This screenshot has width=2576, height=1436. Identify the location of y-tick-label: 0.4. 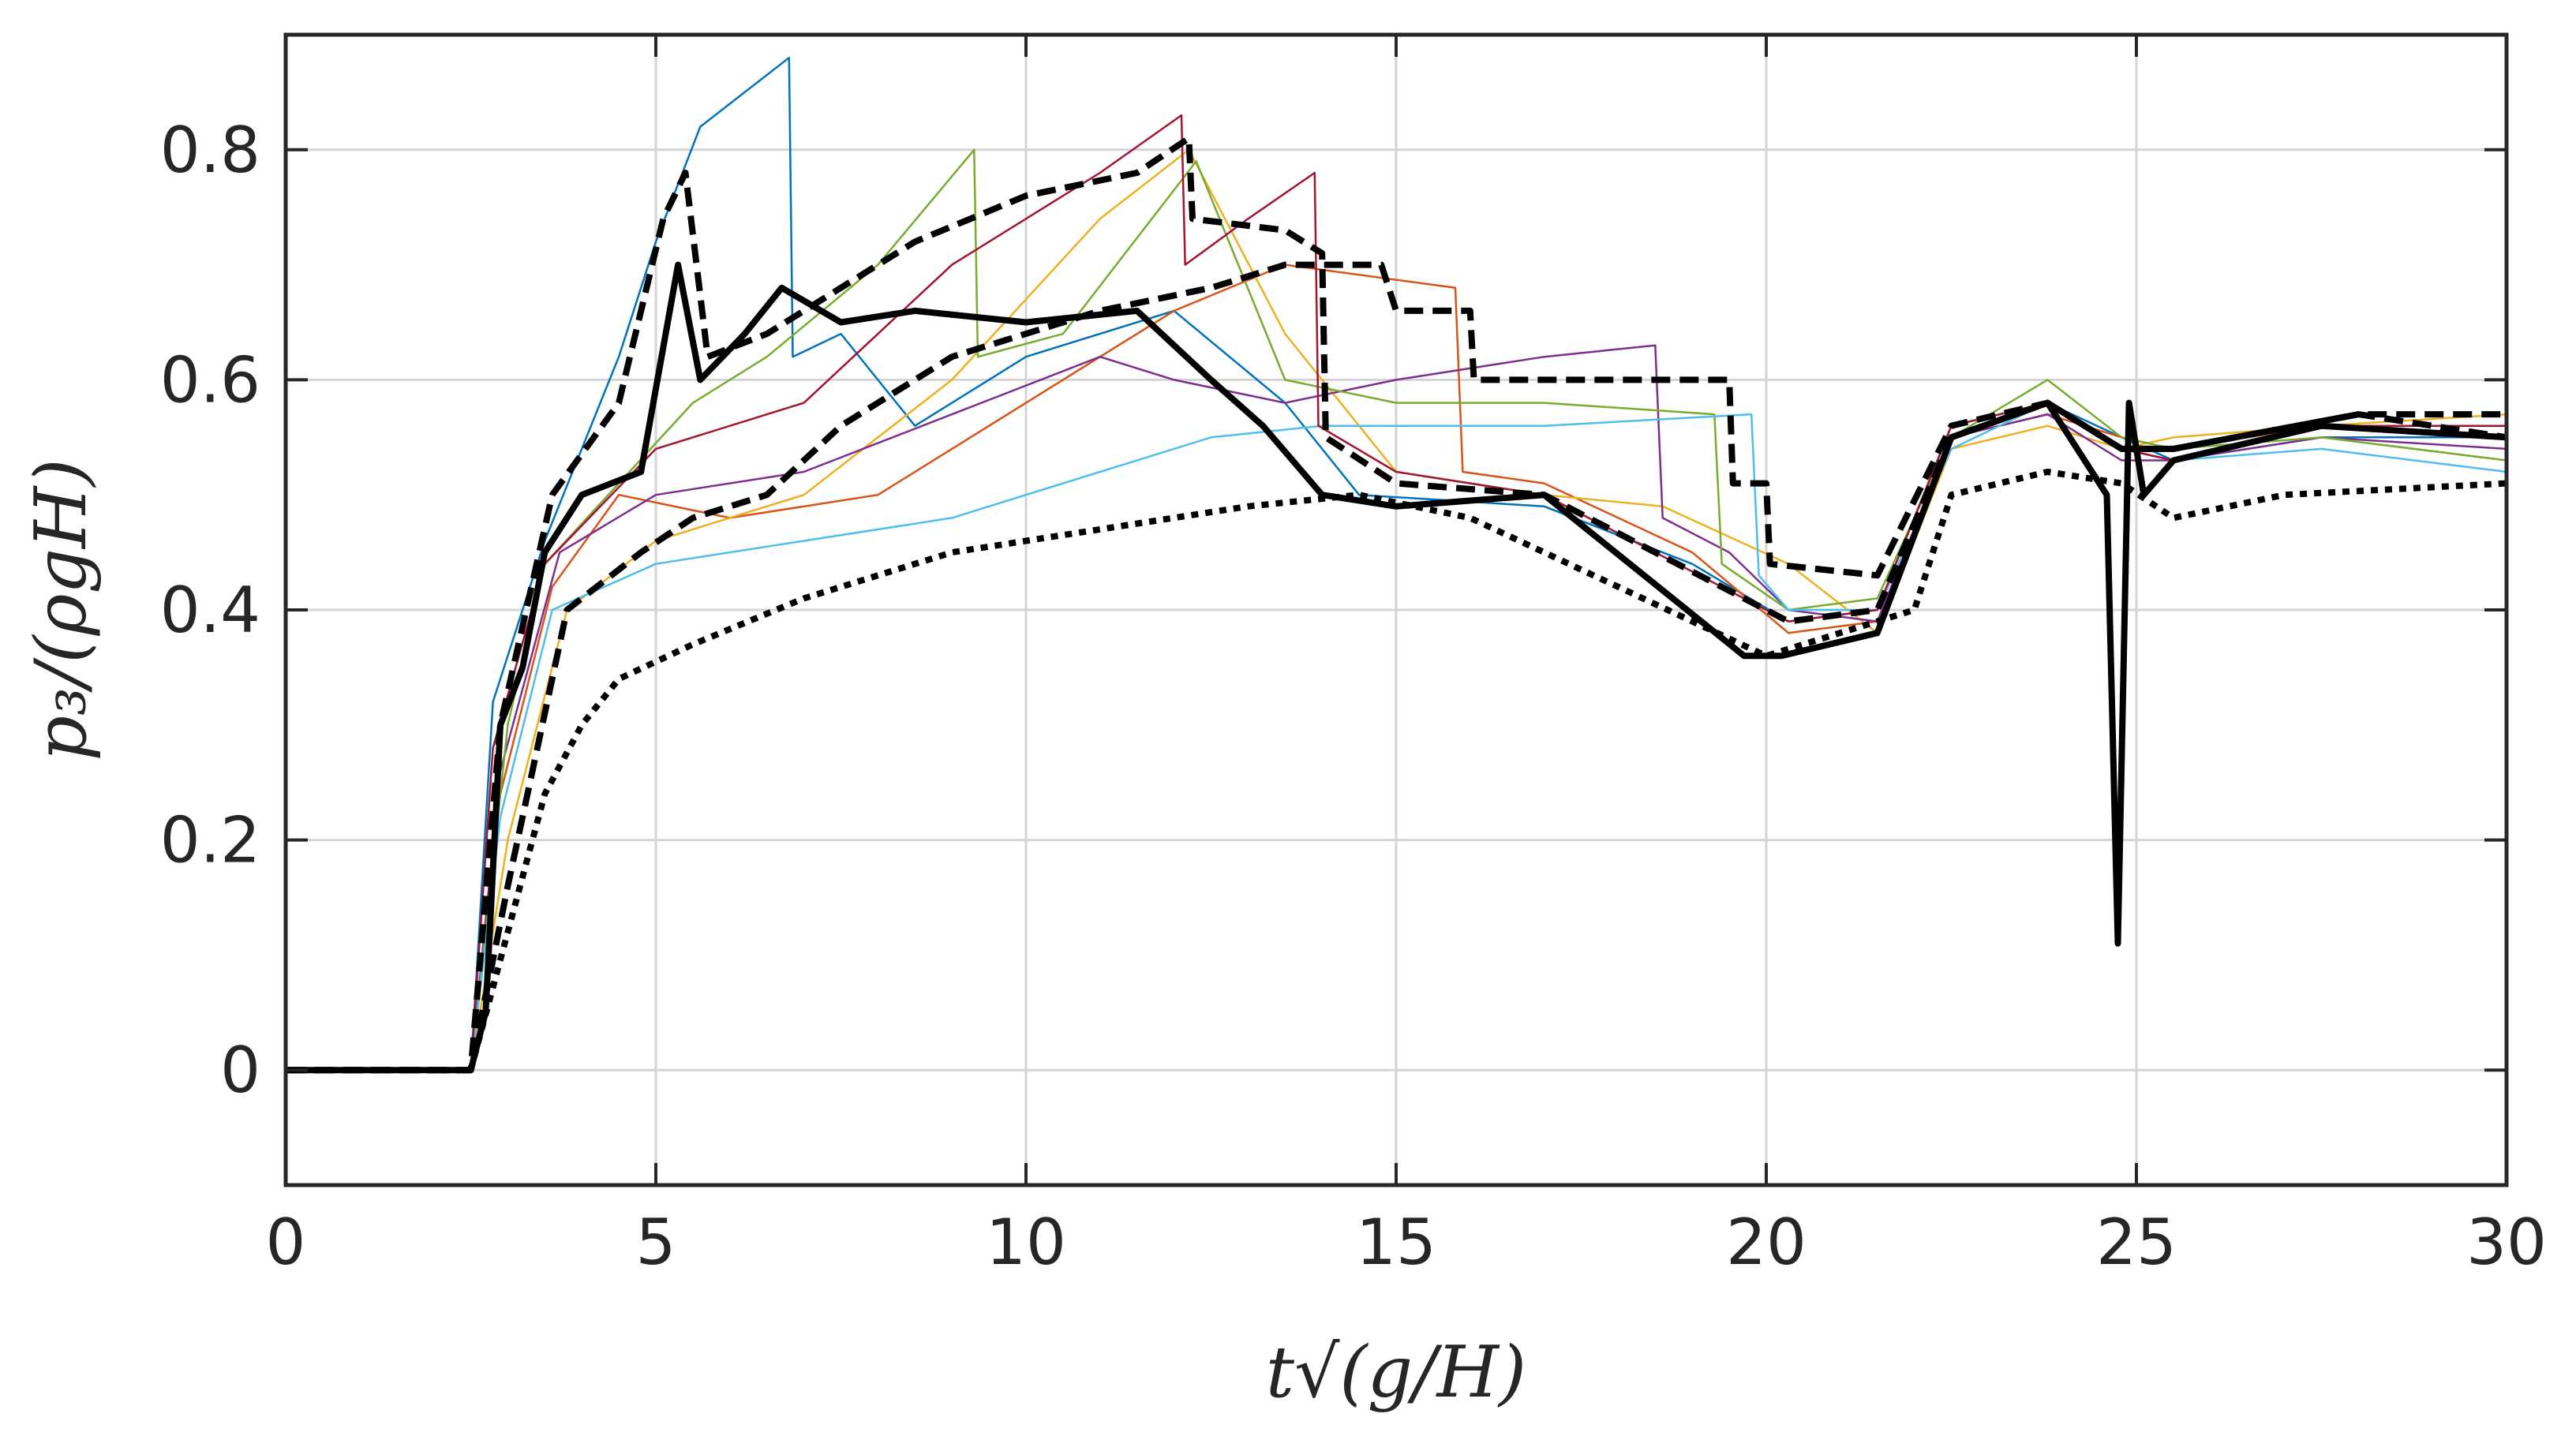
(210, 610).